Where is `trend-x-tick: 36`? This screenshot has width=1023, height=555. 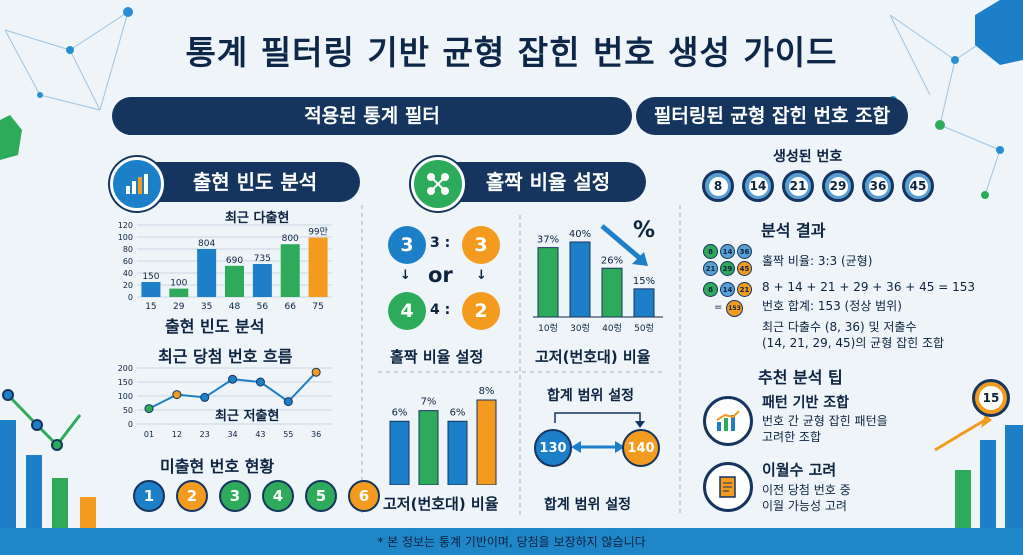
trend-x-tick: 36 is located at coordinates (316, 434).